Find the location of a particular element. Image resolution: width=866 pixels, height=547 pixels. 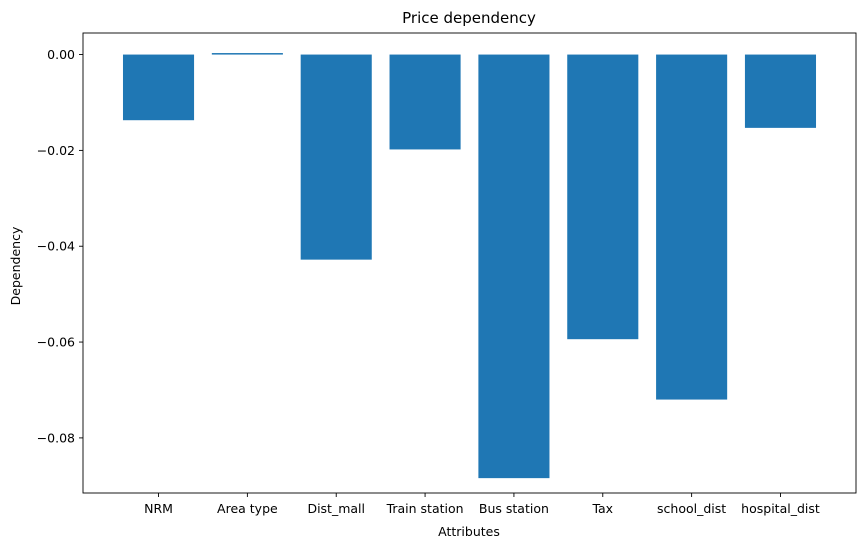

x-axis-title: Attributes is located at coordinates (469, 531).